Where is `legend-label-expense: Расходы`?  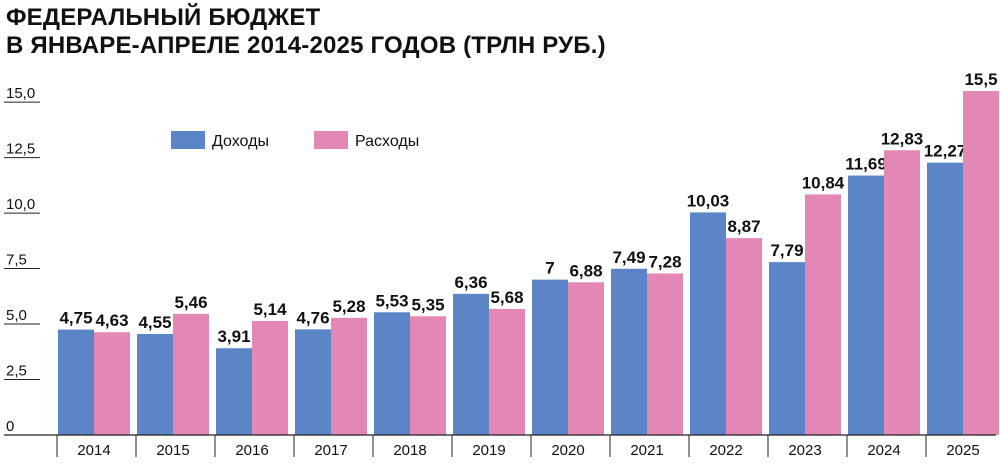
legend-label-expense: Расходы is located at coordinates (387, 141).